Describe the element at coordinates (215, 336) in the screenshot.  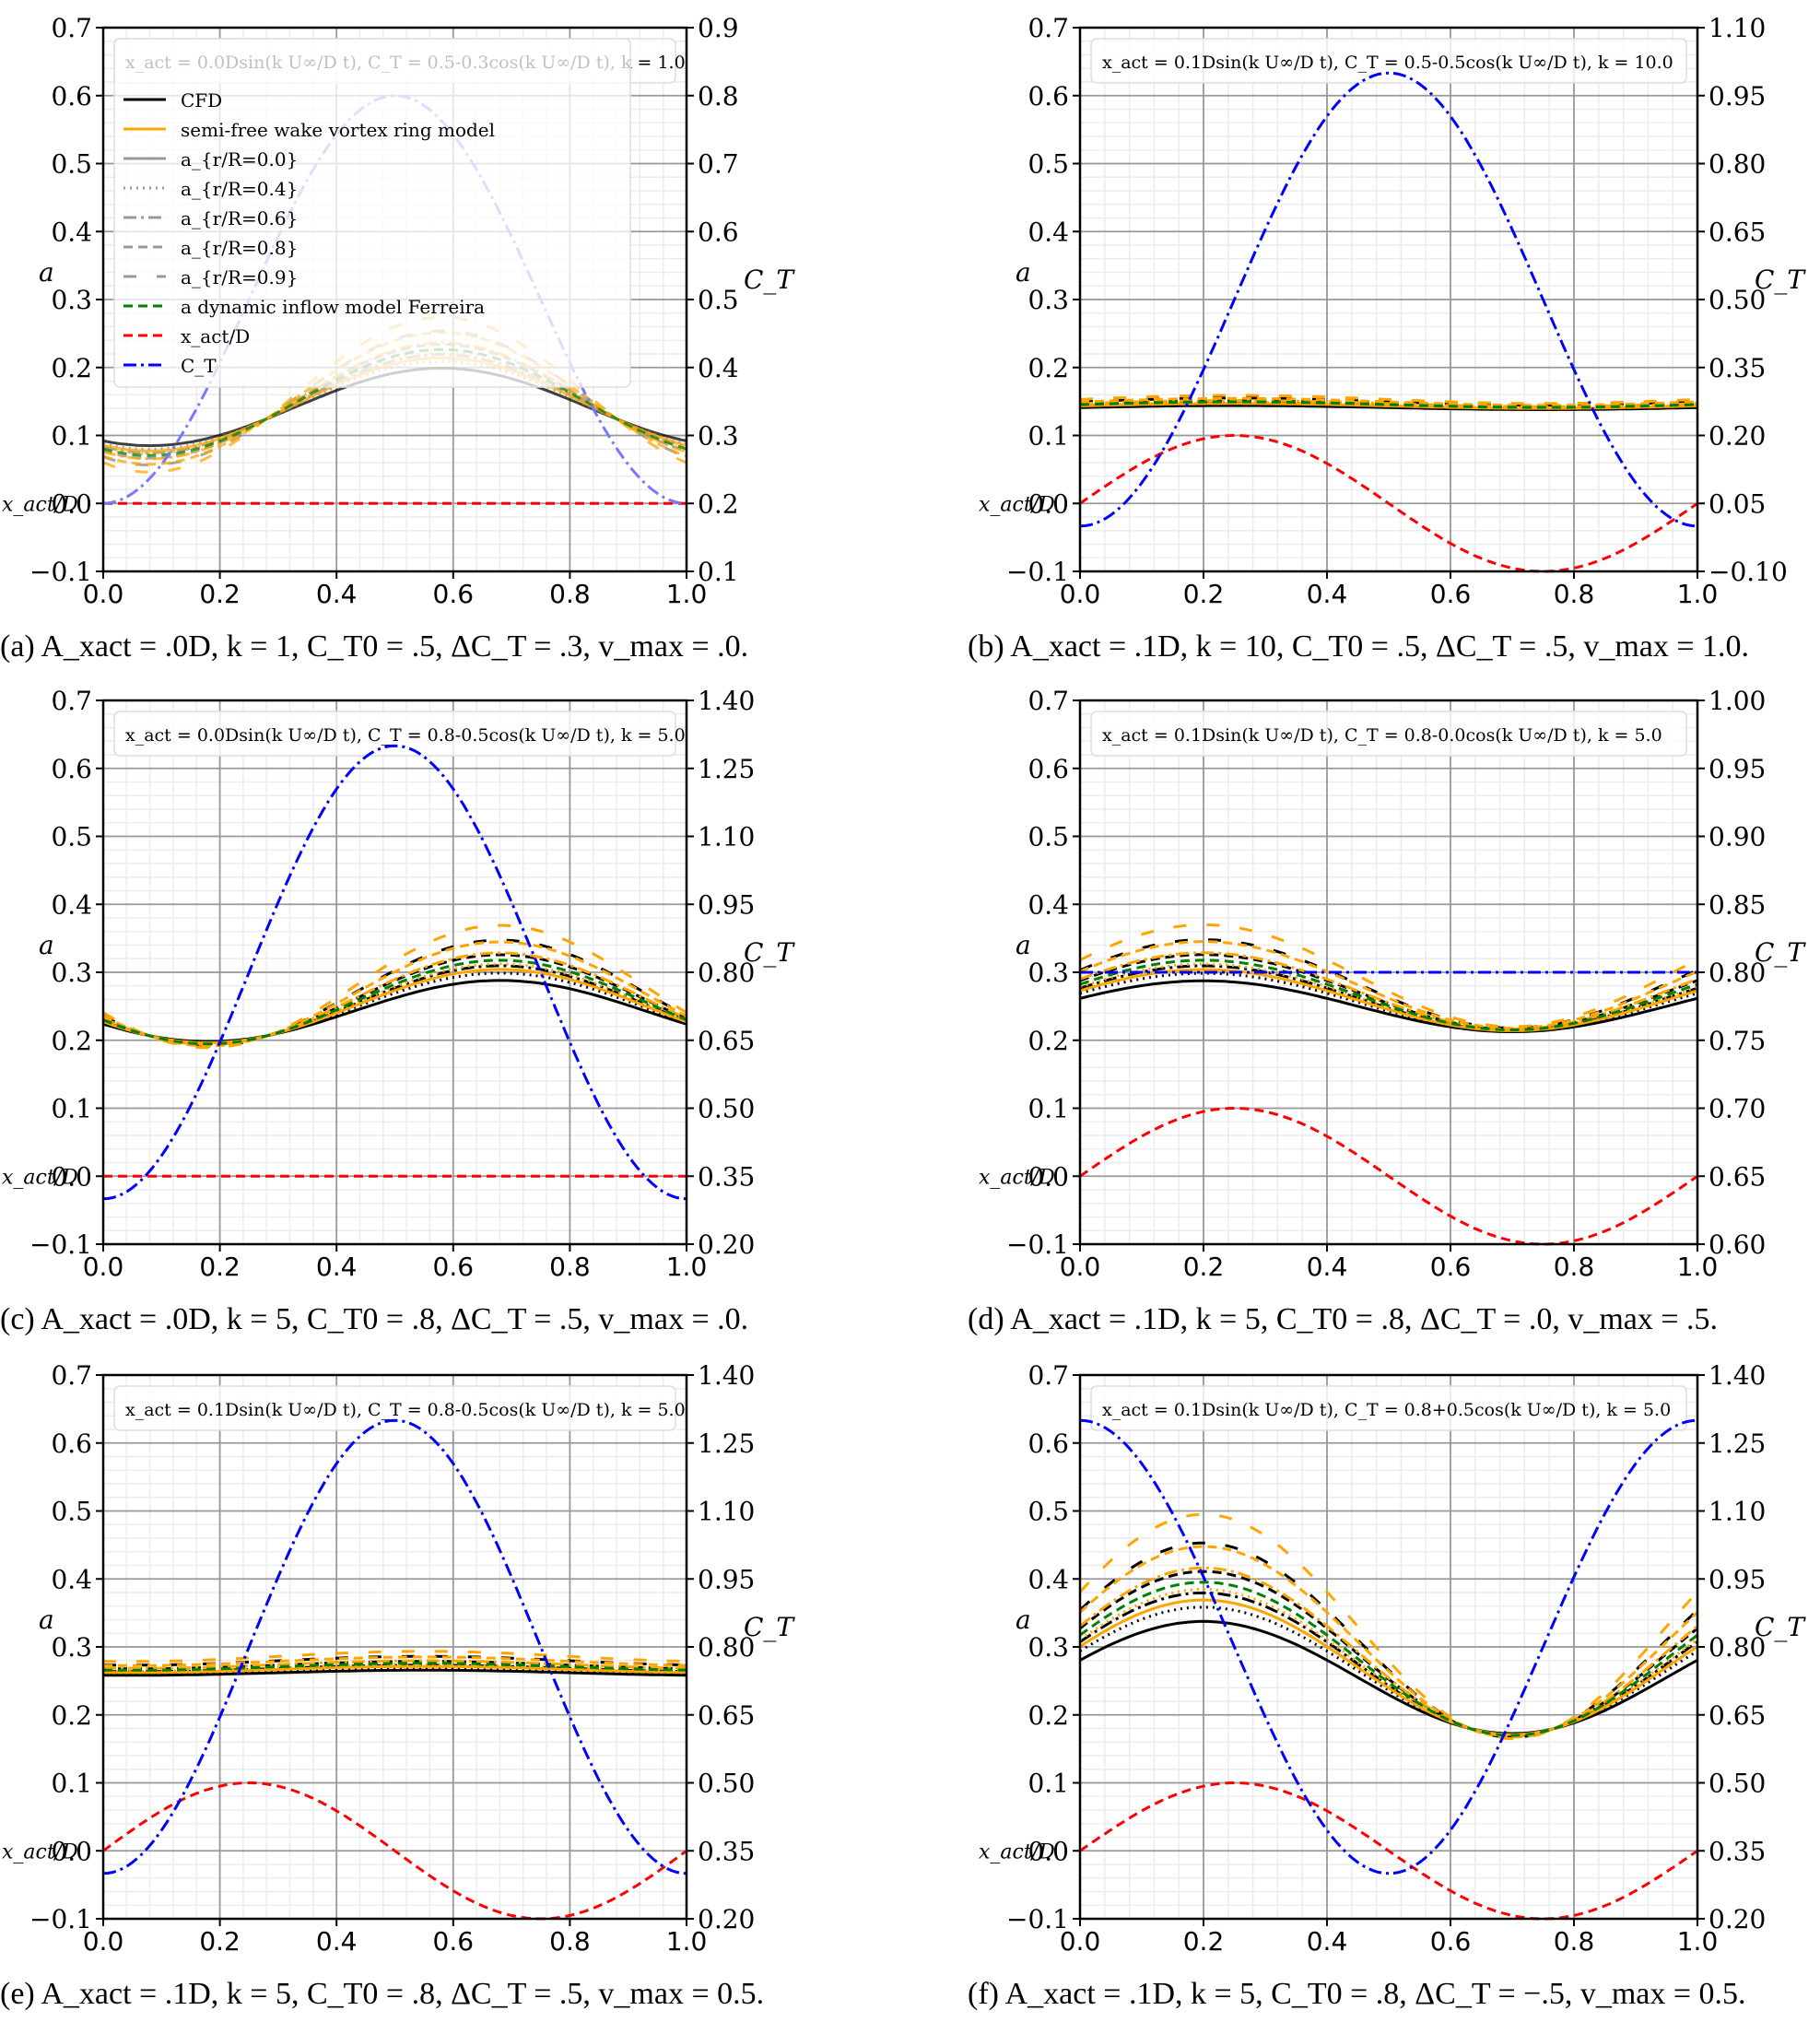
I see `legend-label: x_act/D` at that location.